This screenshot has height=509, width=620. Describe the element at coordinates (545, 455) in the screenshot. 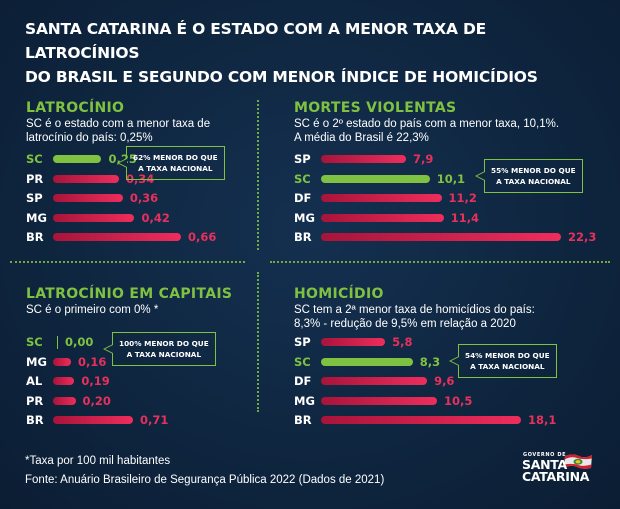

I see `logo-top-text: GOVERNO DE` at that location.